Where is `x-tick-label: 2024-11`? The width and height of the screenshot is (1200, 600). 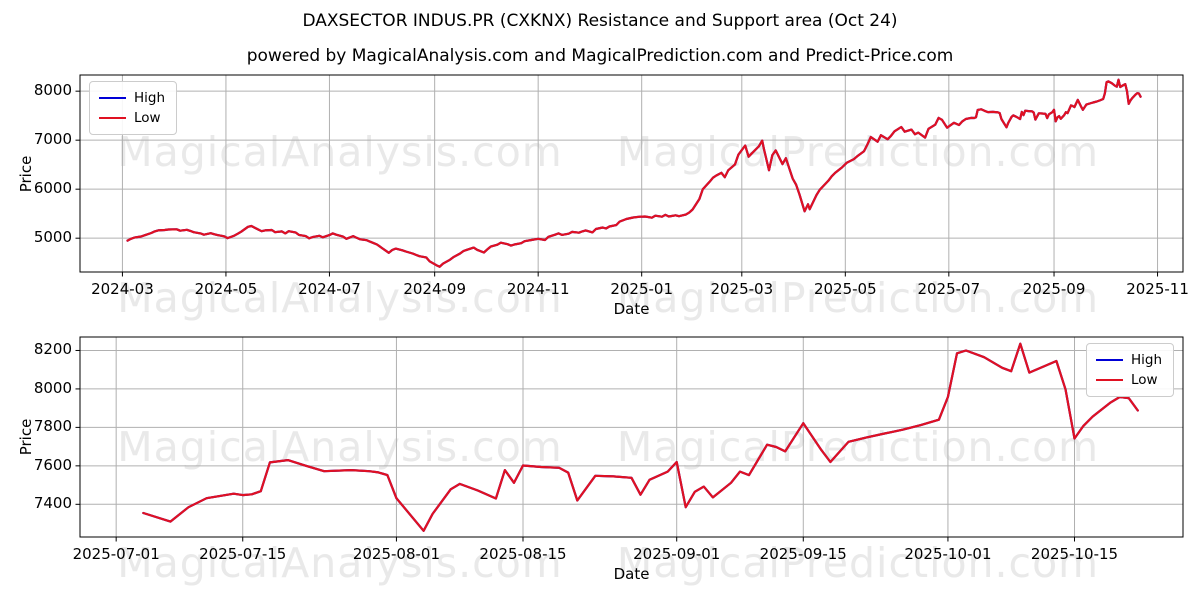 x-tick-label: 2024-11 is located at coordinates (538, 289).